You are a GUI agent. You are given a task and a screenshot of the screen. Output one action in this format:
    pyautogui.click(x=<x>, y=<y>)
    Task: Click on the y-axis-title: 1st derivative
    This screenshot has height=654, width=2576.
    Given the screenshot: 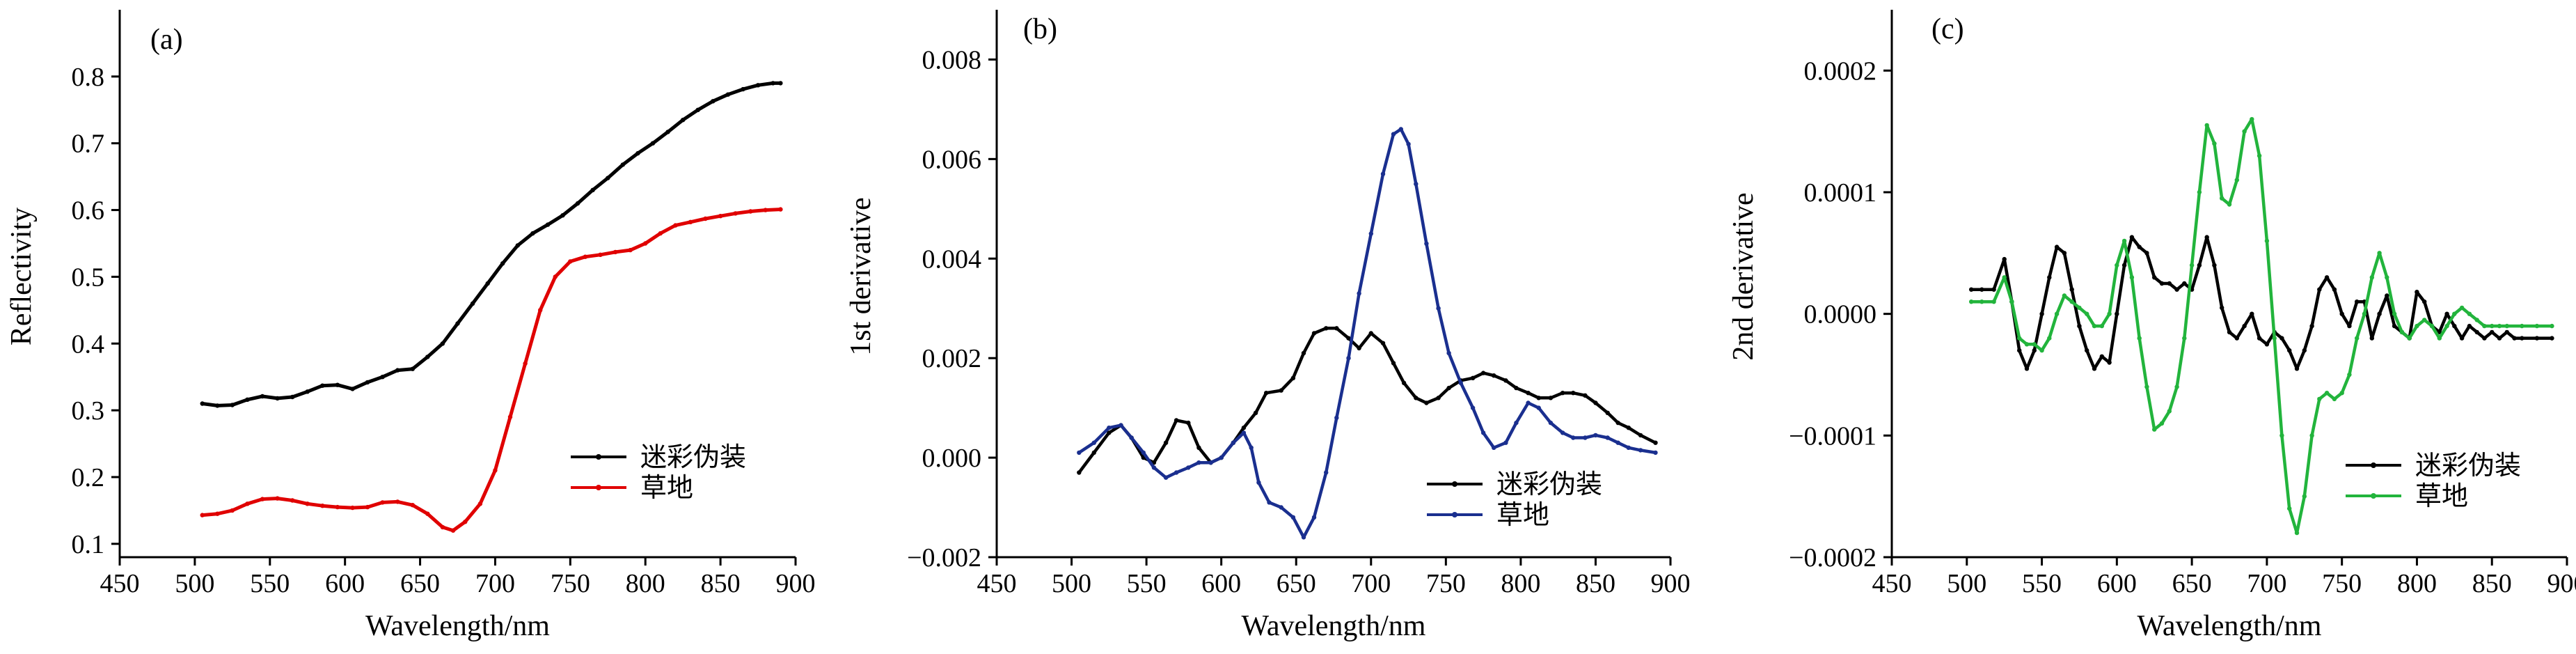 What is the action you would take?
    pyautogui.click(x=861, y=276)
    